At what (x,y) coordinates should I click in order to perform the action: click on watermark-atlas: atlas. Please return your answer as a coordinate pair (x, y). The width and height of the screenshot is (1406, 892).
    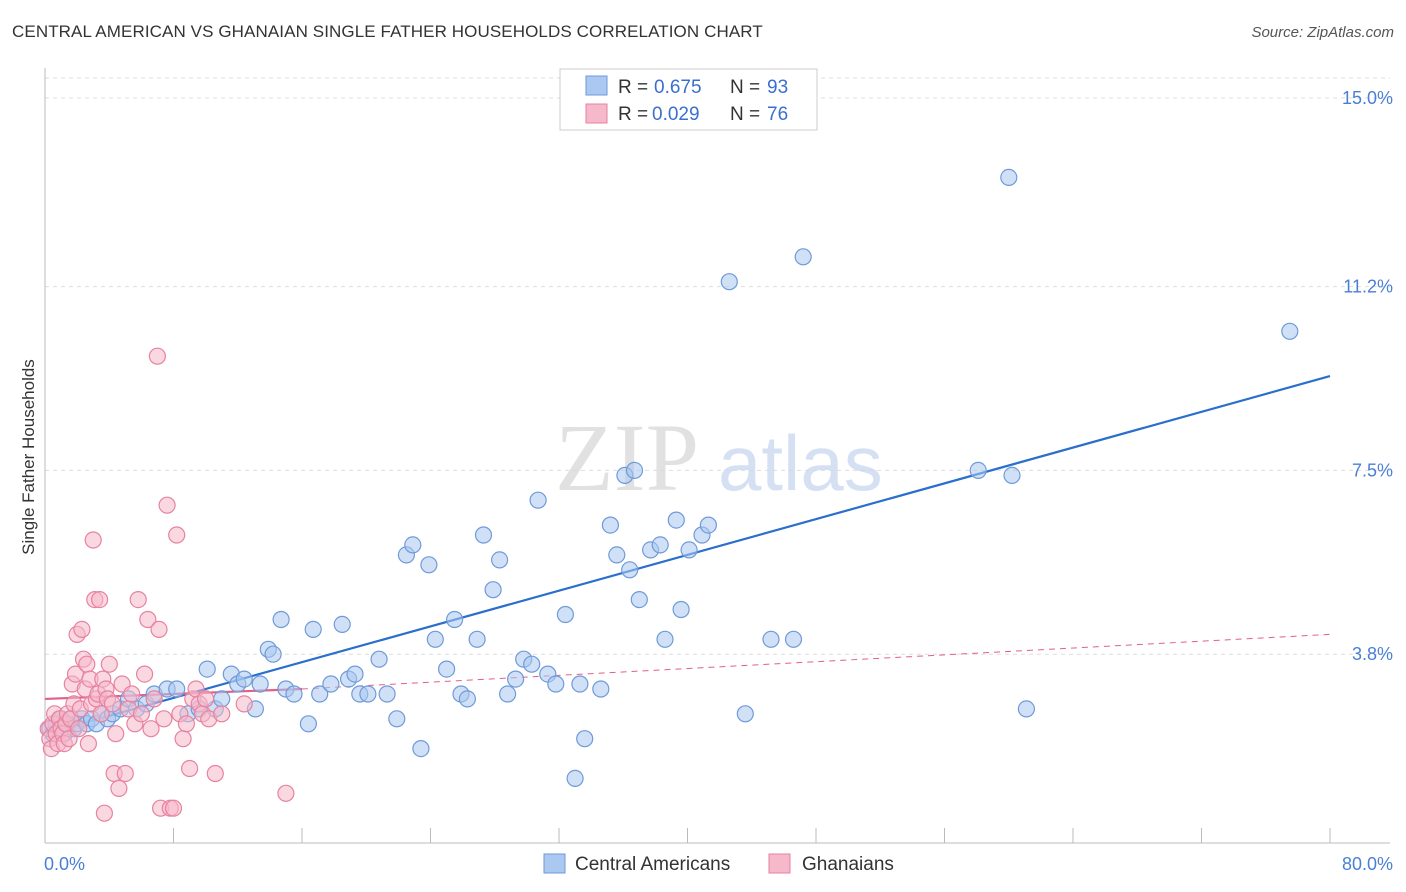
    Looking at the image, I should click on (800, 463).